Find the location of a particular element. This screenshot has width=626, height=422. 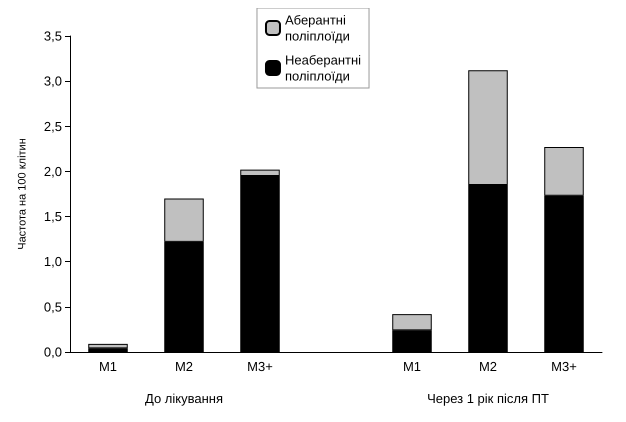

legend-label: Аберантні поліплоїди is located at coordinates (317, 28).